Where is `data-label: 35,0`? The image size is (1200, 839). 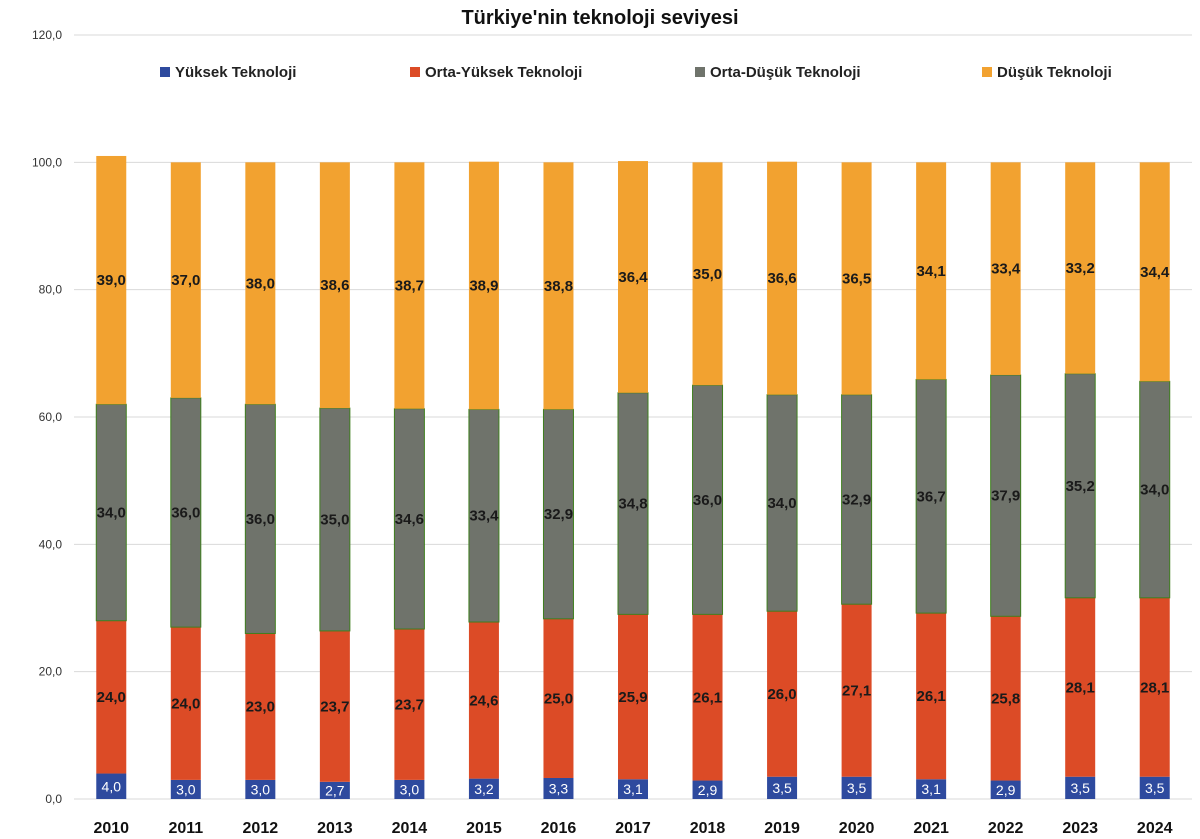 data-label: 35,0 is located at coordinates (334, 520).